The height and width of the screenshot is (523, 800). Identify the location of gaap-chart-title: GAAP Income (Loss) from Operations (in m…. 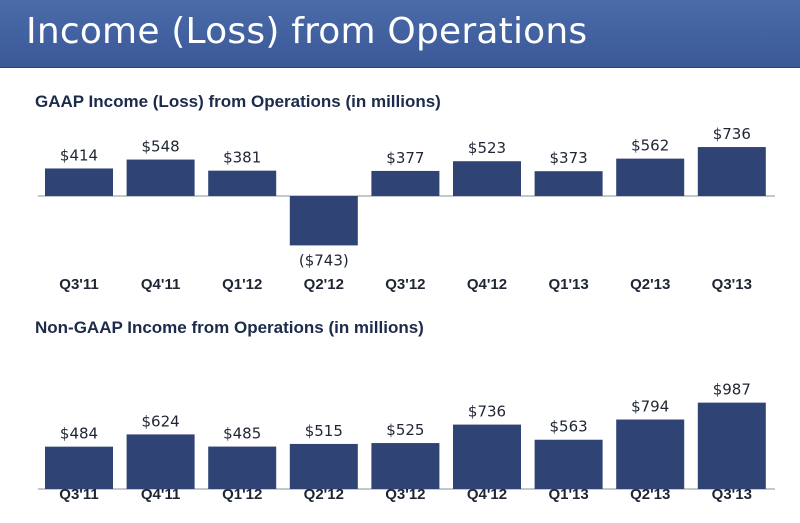
(238, 101).